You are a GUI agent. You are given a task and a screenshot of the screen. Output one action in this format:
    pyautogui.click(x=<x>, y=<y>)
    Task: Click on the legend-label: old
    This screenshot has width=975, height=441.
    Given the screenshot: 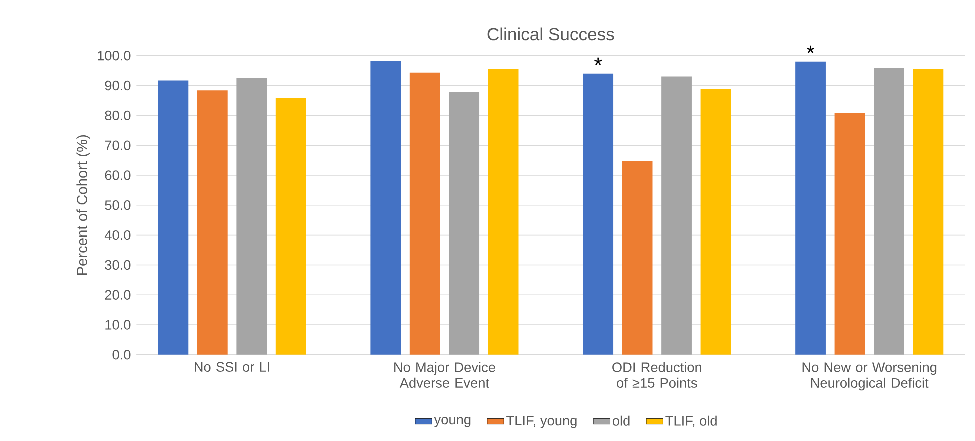 What is the action you would take?
    pyautogui.click(x=621, y=421)
    